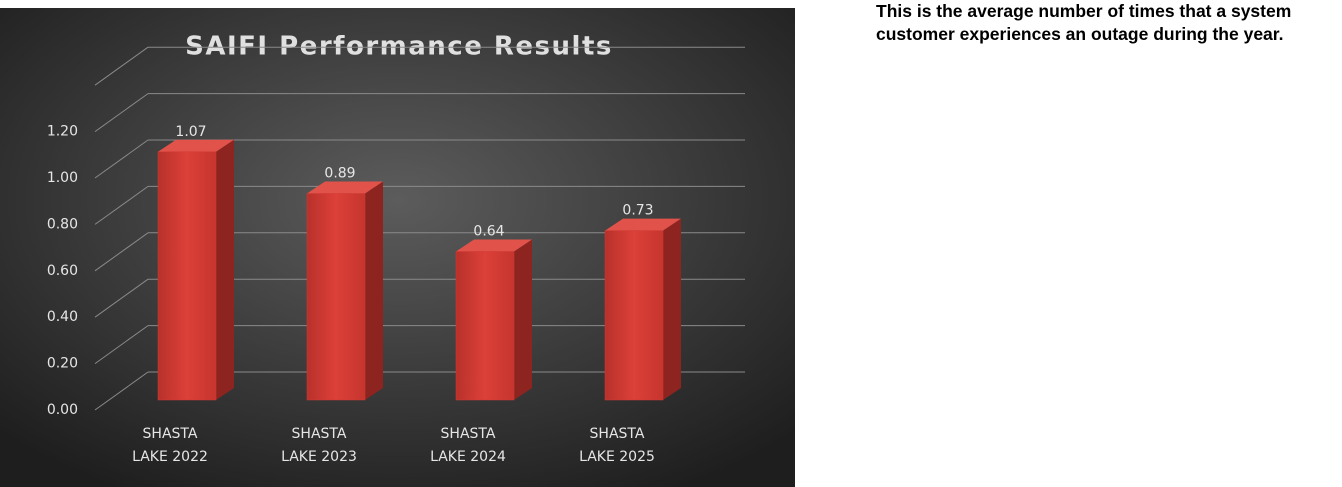 Image resolution: width=1342 pixels, height=487 pixels. I want to click on data-label: 0.73, so click(637, 211).